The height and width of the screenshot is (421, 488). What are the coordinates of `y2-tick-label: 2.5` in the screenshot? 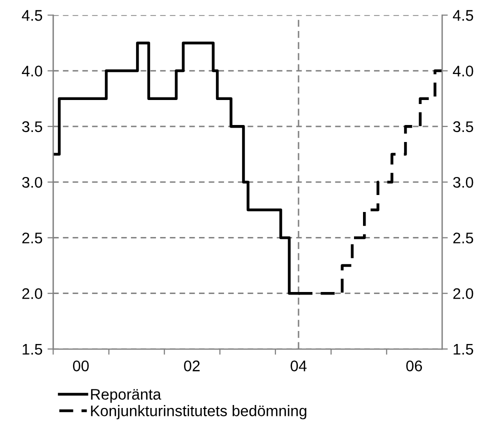 It's located at (463, 238).